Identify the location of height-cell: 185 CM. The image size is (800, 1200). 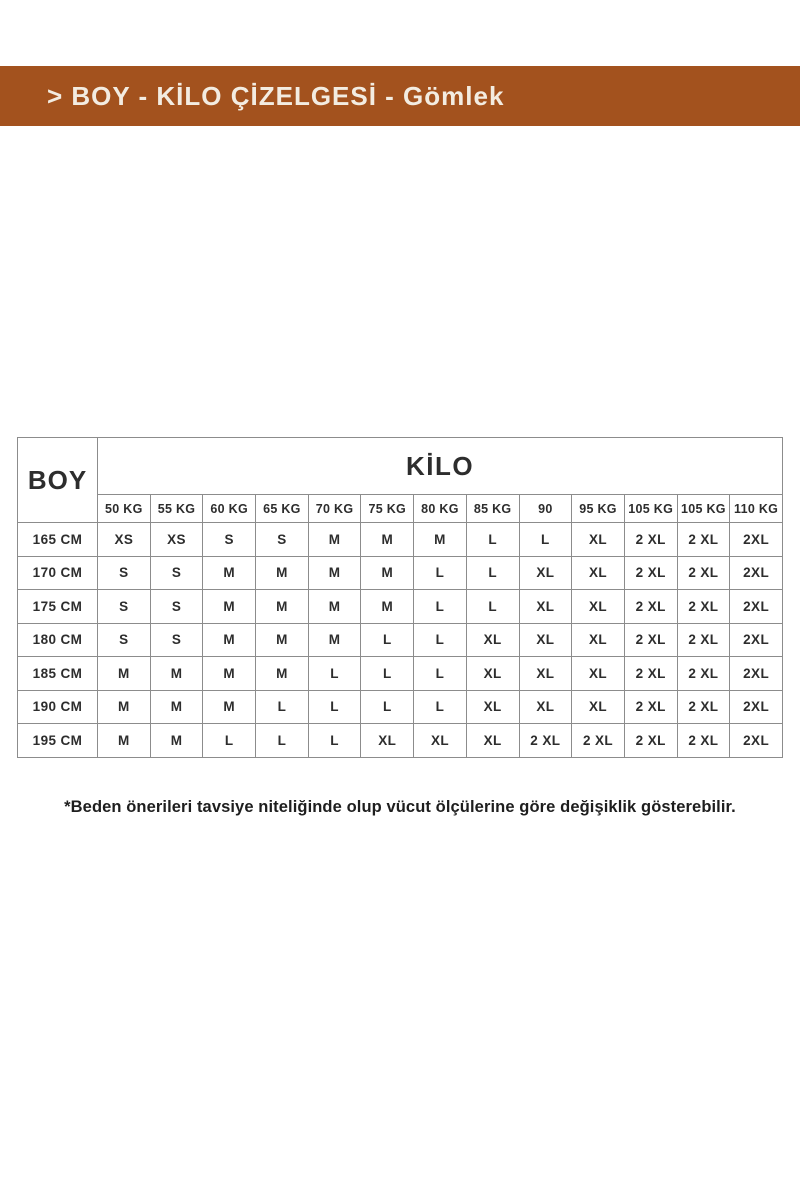
(57, 673).